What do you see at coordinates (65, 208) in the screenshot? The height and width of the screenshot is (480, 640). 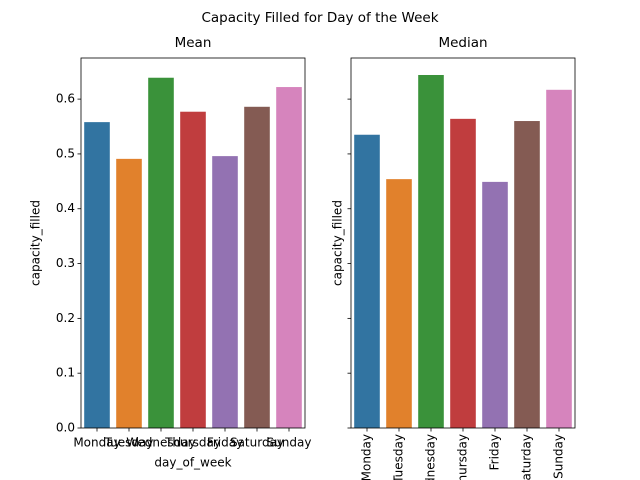 I see `y-tick-label: 0.4` at bounding box center [65, 208].